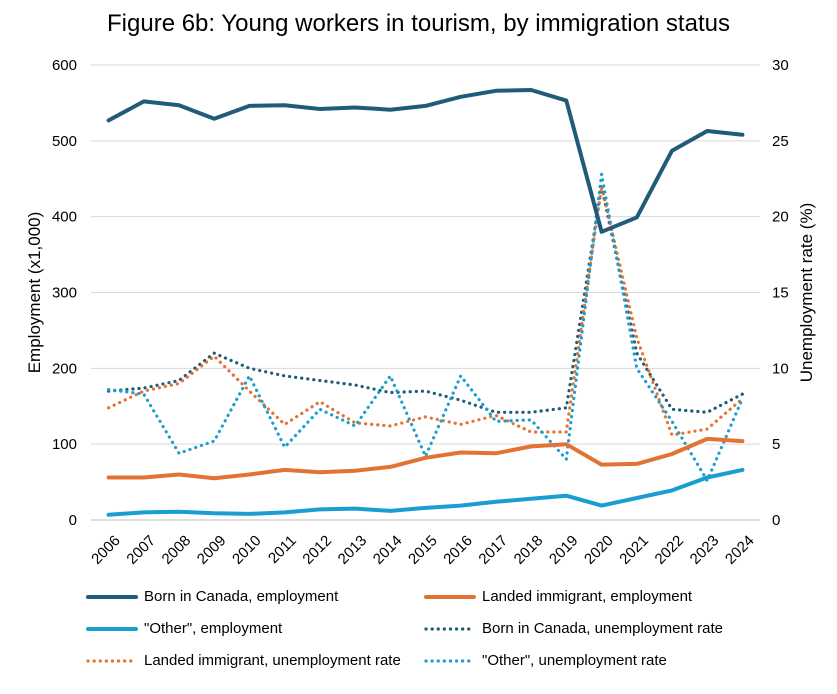 This screenshot has width=837, height=694. Describe the element at coordinates (64, 217) in the screenshot. I see `y-tick-label: 400` at that location.